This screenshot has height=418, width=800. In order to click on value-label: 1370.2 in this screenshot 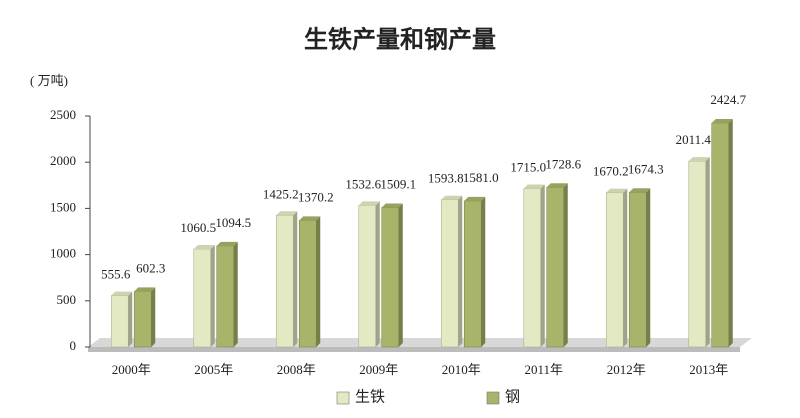, I will do `click(316, 196)`.